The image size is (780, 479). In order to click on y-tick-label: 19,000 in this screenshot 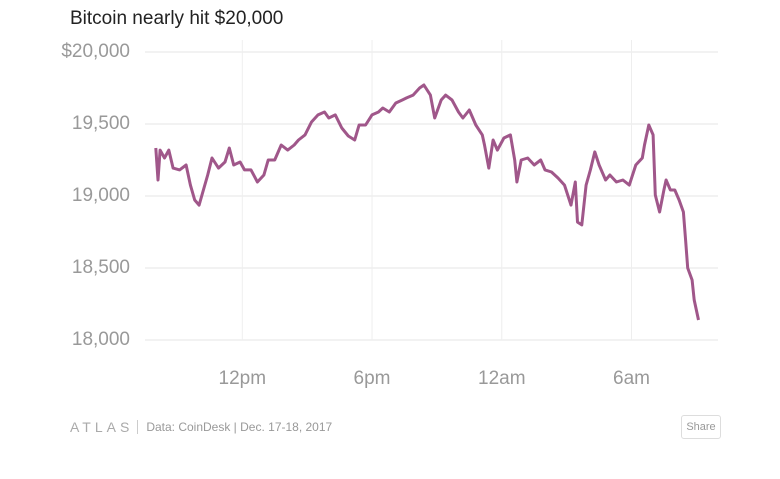, I will do `click(101, 195)`.